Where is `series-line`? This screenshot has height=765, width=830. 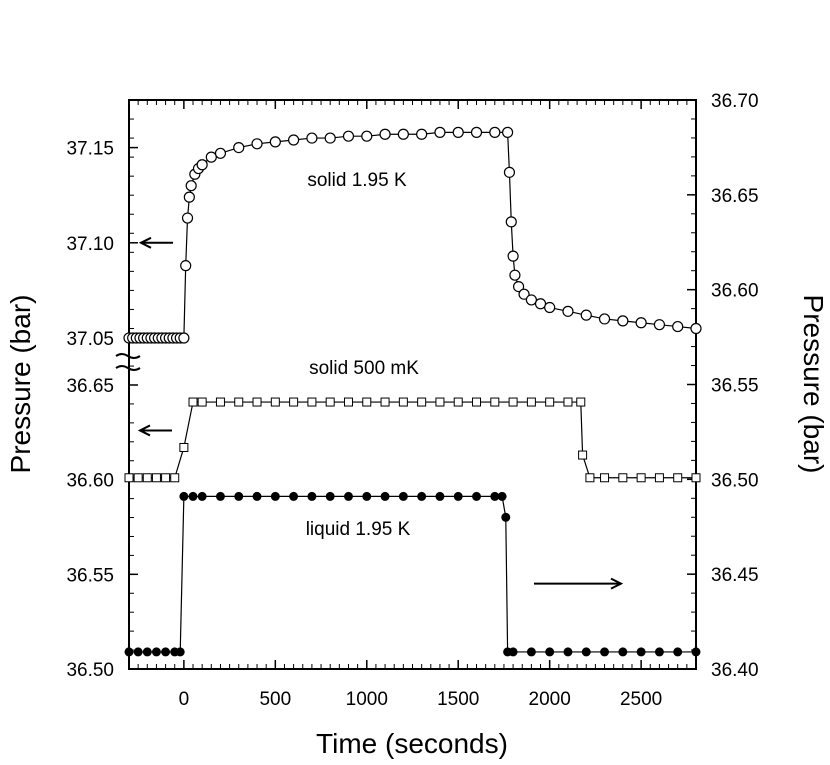 series-line is located at coordinates (412, 574).